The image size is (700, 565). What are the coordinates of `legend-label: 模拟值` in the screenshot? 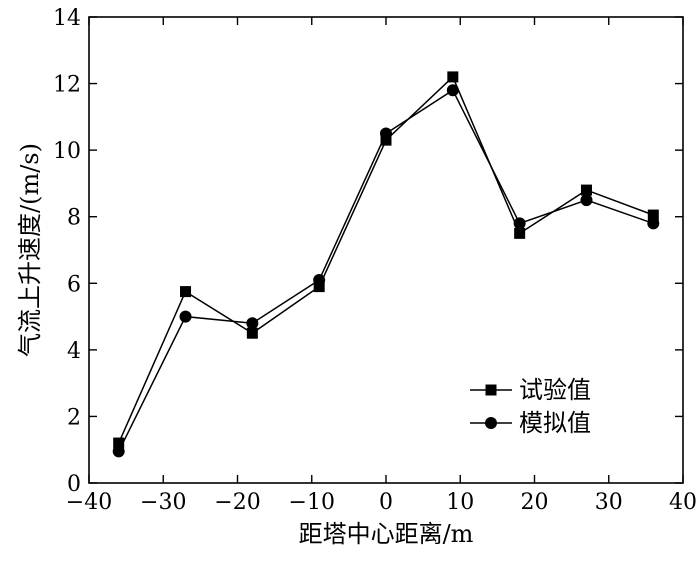 It's located at (555, 423).